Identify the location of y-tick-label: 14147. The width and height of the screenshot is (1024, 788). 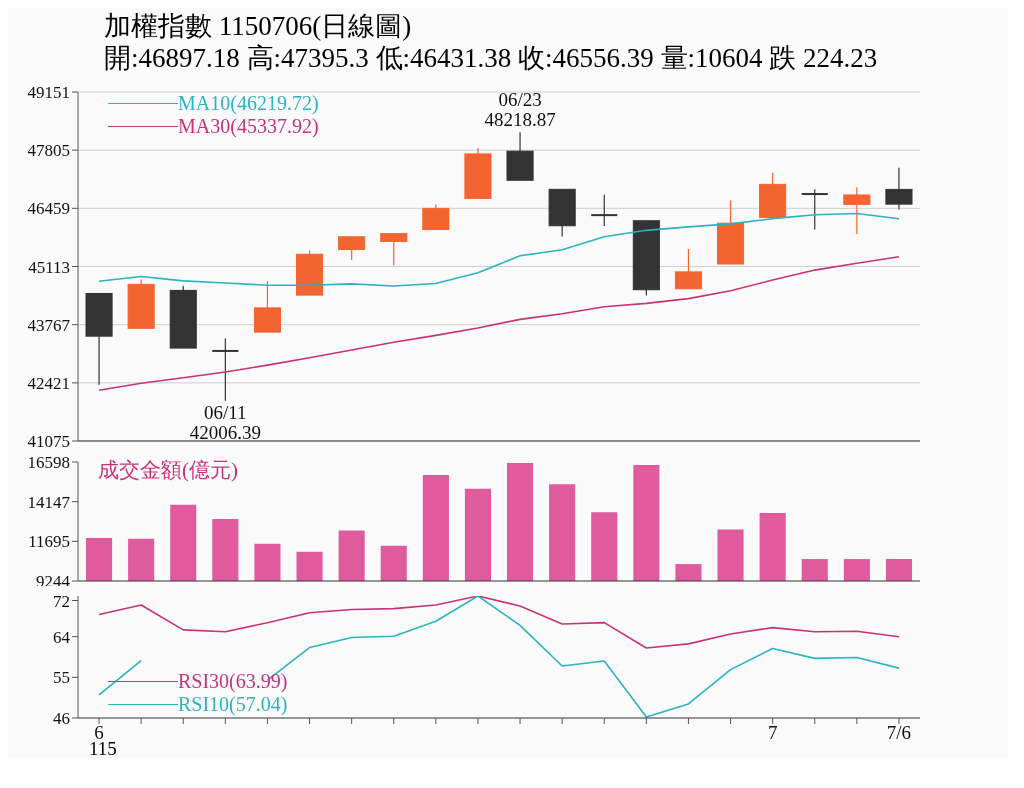
(49, 502).